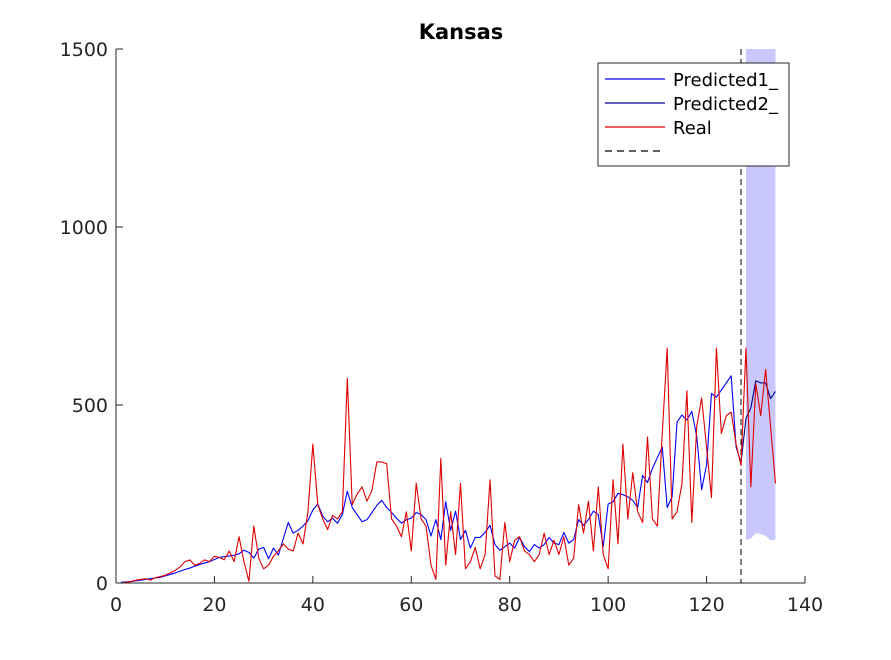 Image resolution: width=891 pixels, height=660 pixels. What do you see at coordinates (313, 605) in the screenshot?
I see `x-tick-label: 40` at bounding box center [313, 605].